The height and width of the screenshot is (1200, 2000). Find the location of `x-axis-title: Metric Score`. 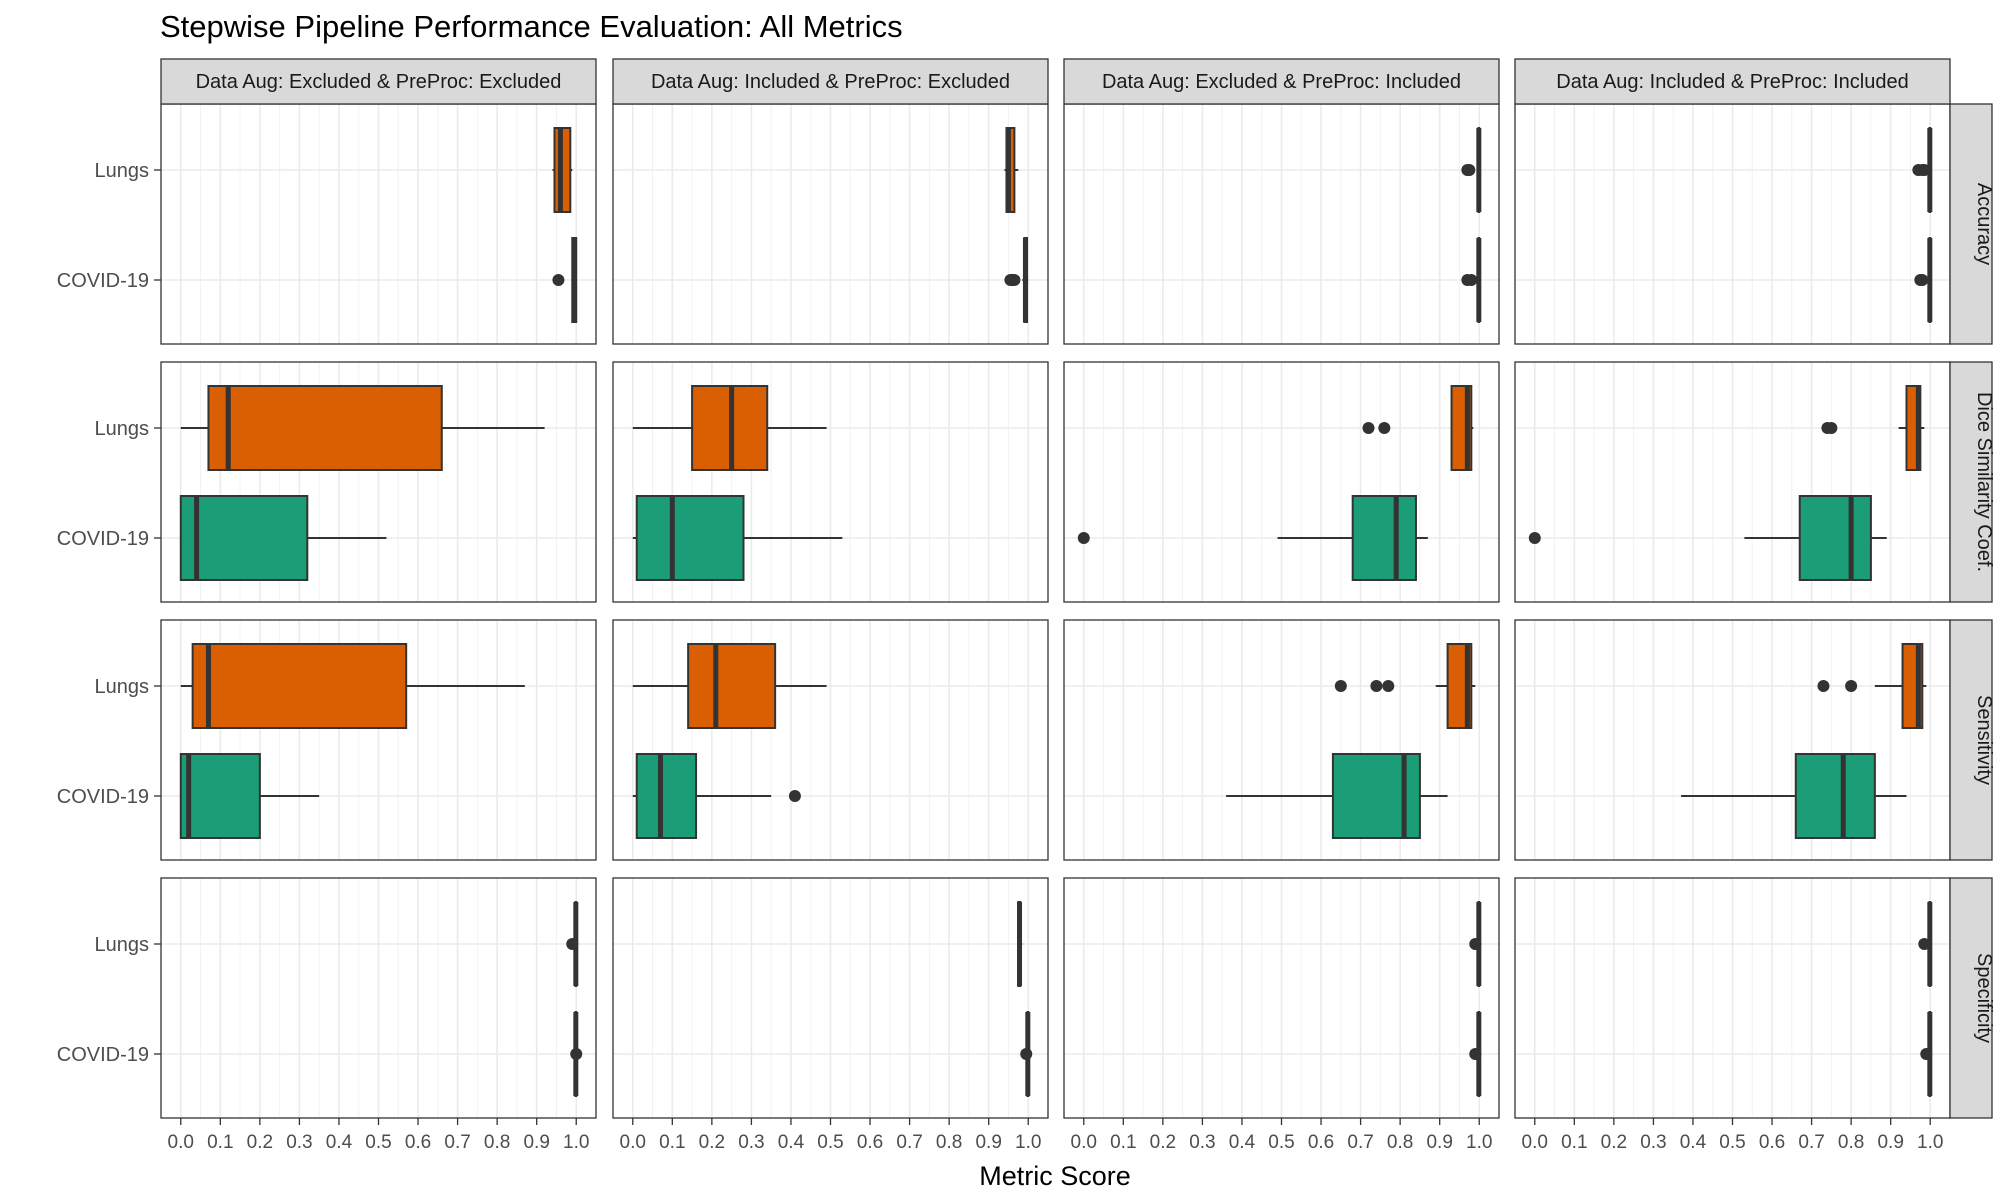

x-axis-title: Metric Score is located at coordinates (1055, 1176).